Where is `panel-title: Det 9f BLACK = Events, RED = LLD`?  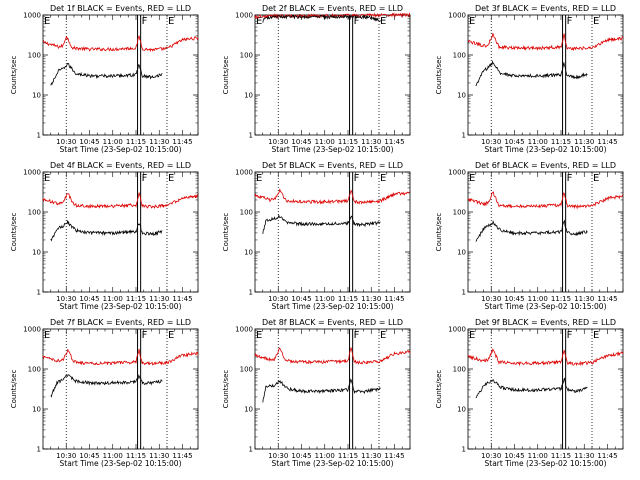
panel-title: Det 9f BLACK = Events, RED = LLD is located at coordinates (545, 322).